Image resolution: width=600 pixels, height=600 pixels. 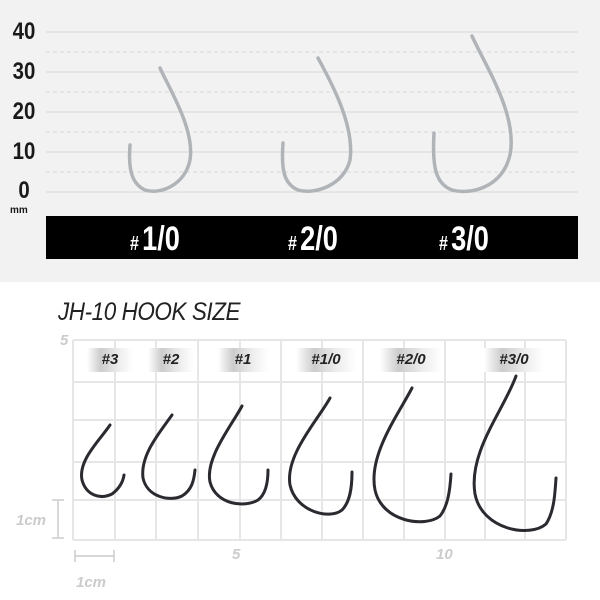 I want to click on size-tag-1: #1, so click(x=243, y=360).